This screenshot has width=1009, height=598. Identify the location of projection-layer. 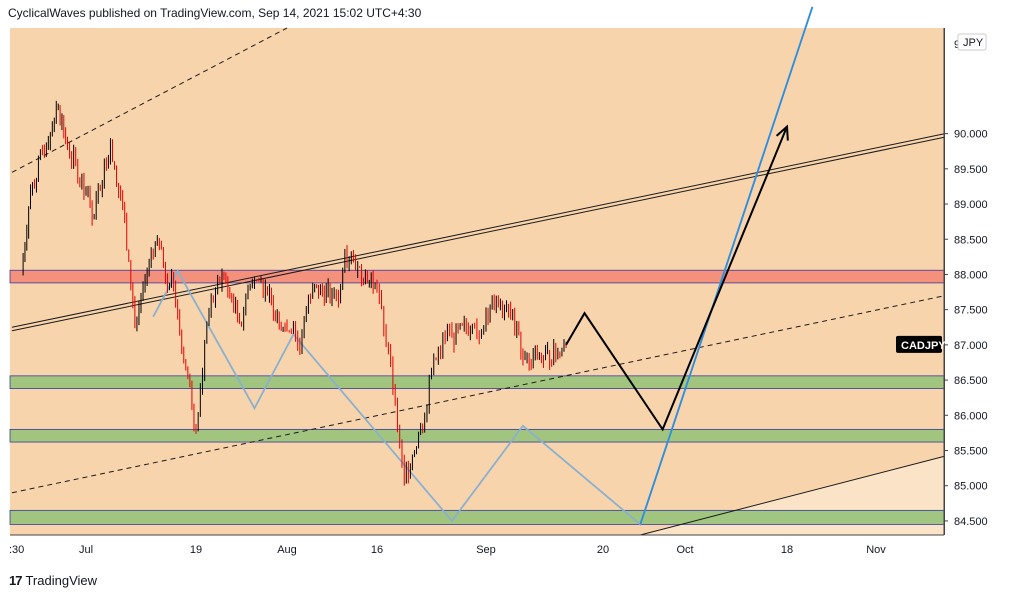
(677, 278).